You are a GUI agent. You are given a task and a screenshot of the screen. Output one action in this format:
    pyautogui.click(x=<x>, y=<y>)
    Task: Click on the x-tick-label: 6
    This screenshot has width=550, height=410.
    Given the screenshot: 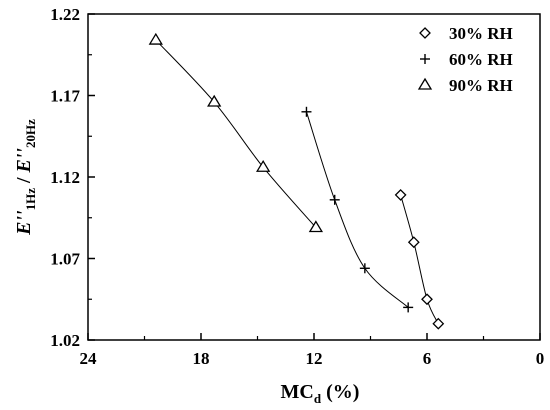 What is the action you would take?
    pyautogui.click(x=427, y=358)
    